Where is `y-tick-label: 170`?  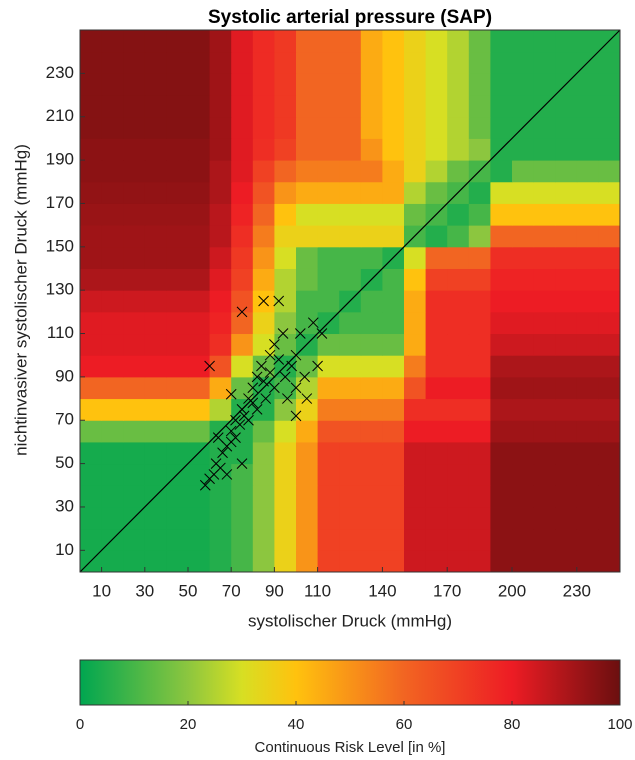 y-tick-label: 170 is located at coordinates (60, 202).